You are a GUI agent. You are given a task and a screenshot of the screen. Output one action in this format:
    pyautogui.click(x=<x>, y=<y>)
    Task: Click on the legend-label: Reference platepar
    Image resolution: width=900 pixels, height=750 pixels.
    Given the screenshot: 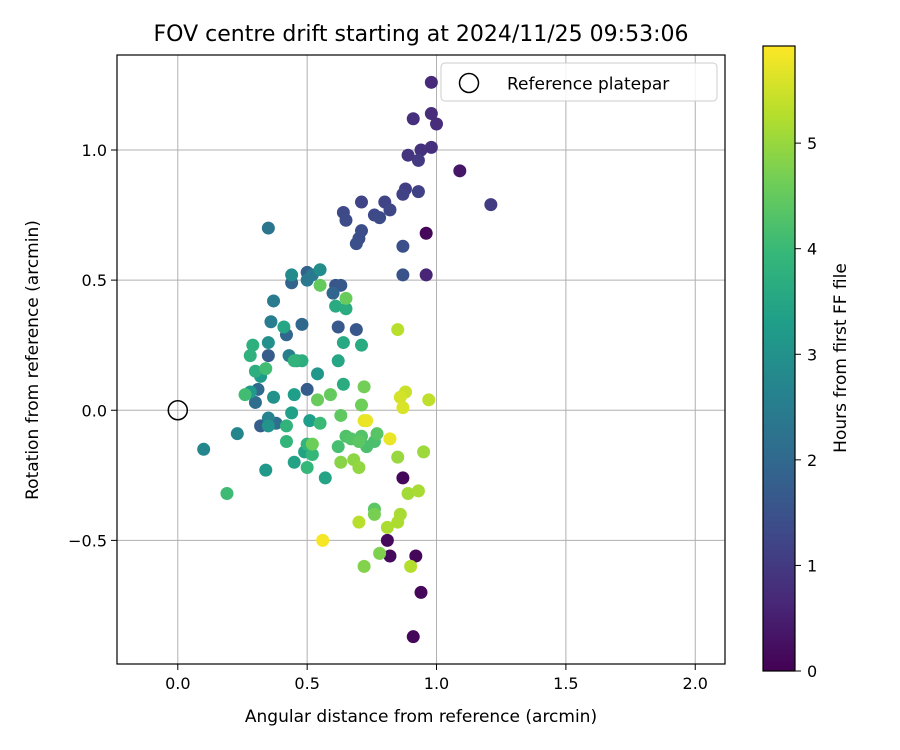 What is the action you would take?
    pyautogui.click(x=588, y=85)
    